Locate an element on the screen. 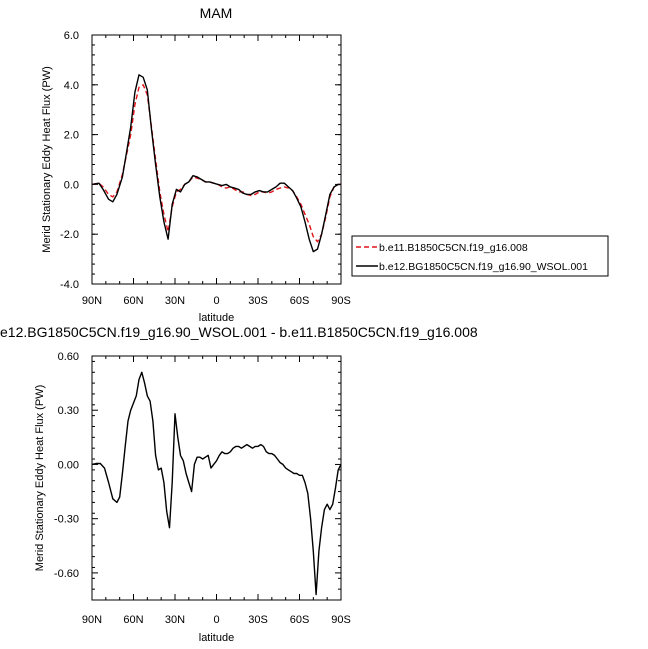 The image size is (648, 649). y-tick-label: 0.30 is located at coordinates (68, 411).